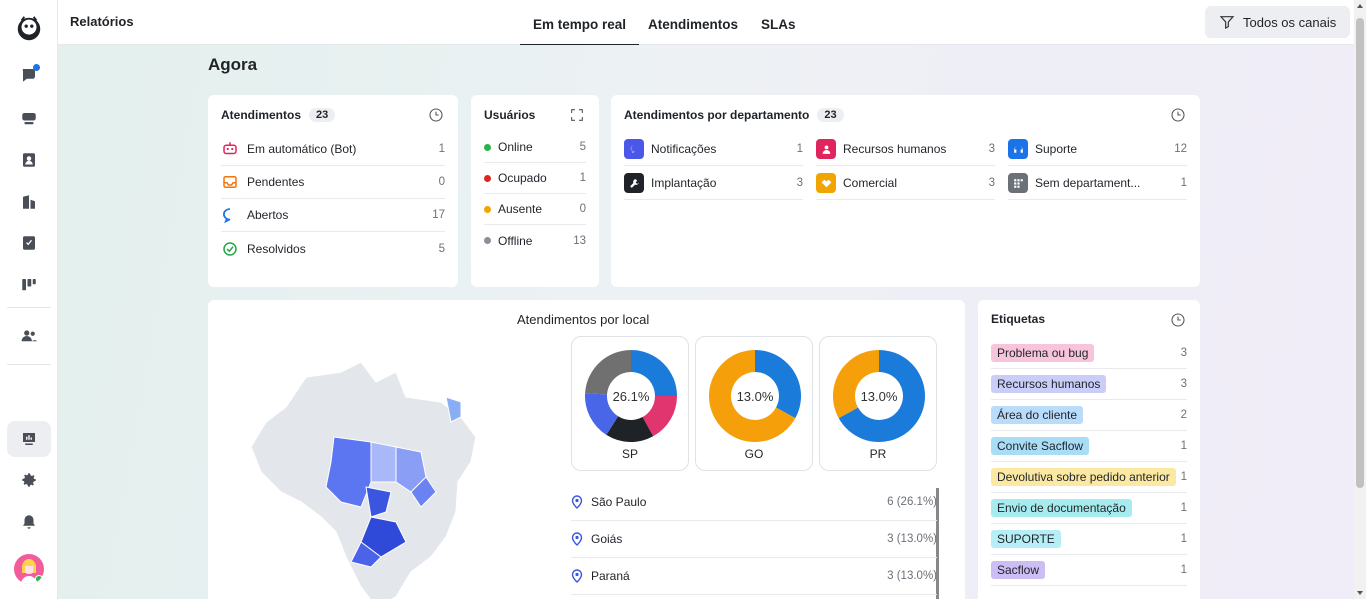 The image size is (1366, 599). I want to click on tab-atendimentos: Atendimentos, so click(693, 24).